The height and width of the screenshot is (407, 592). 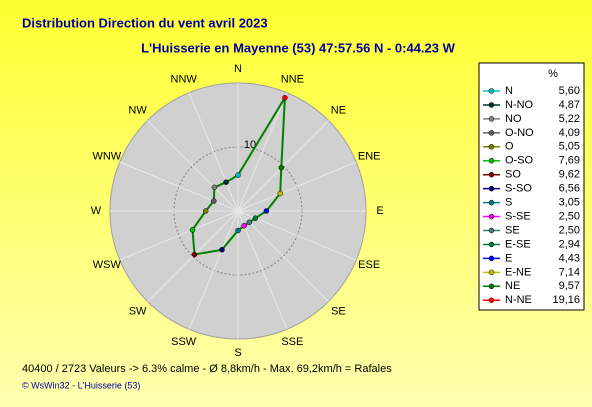 I want to click on legend-value: 5,60, so click(x=569, y=91).